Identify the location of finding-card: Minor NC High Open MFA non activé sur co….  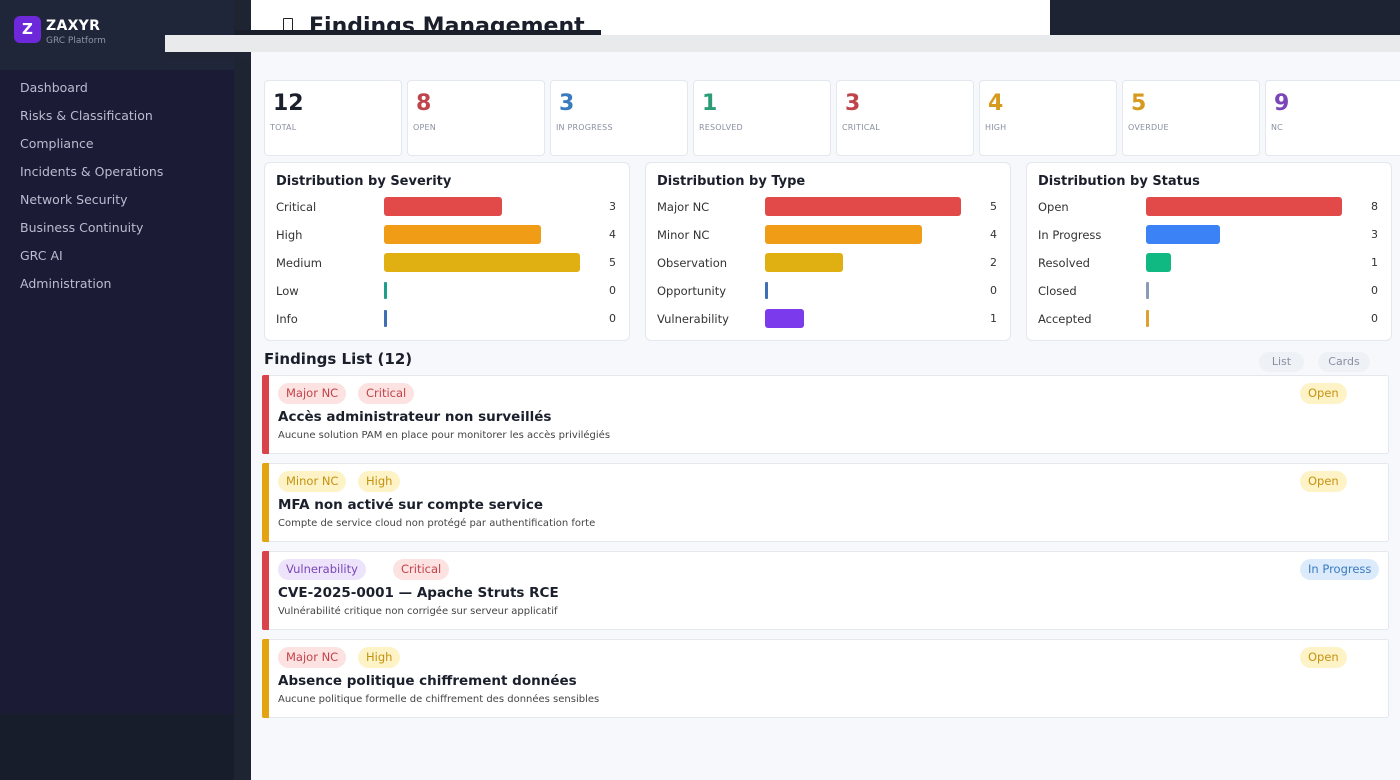
(825, 502).